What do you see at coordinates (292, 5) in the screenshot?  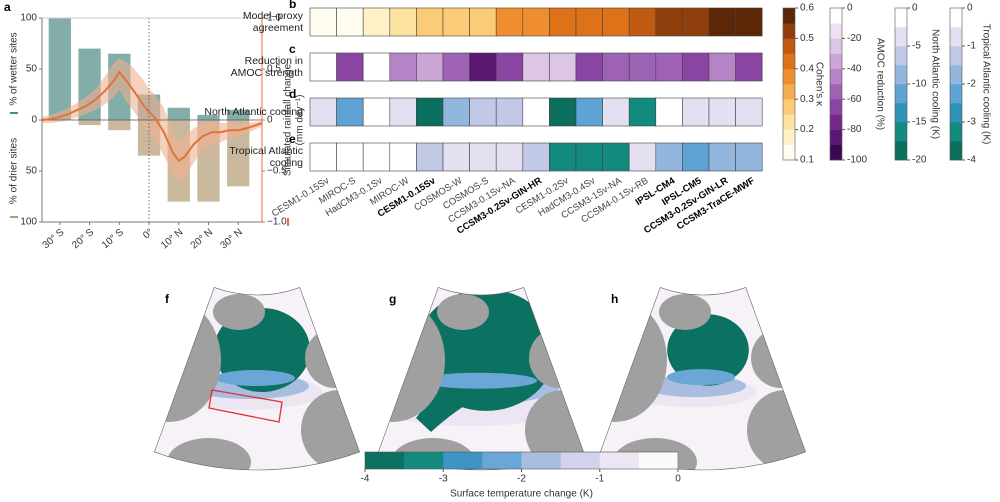 I see `panel-letter: b` at bounding box center [292, 5].